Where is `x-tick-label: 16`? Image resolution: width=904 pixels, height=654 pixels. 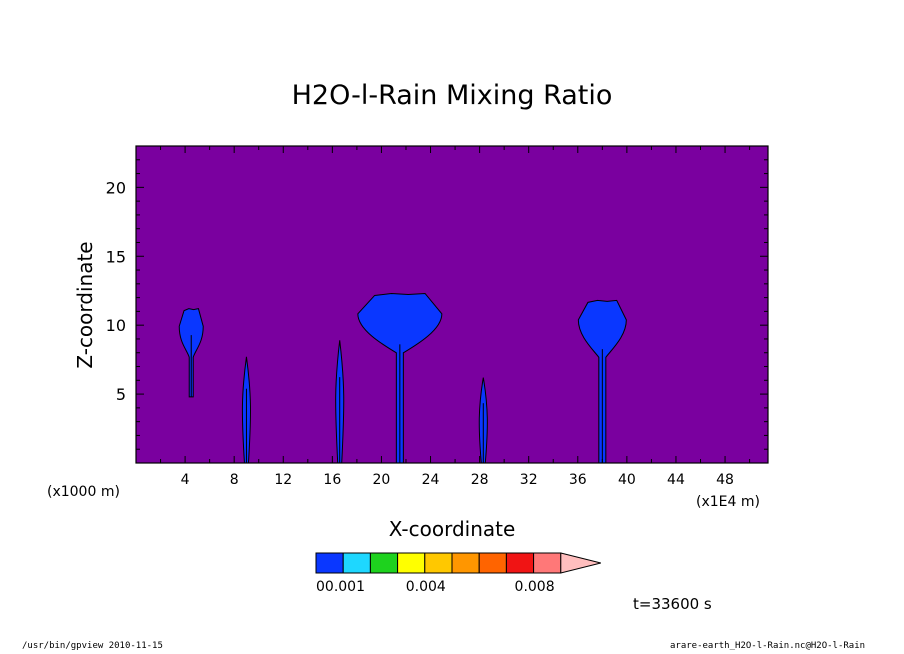 x-tick-label: 16 is located at coordinates (332, 480).